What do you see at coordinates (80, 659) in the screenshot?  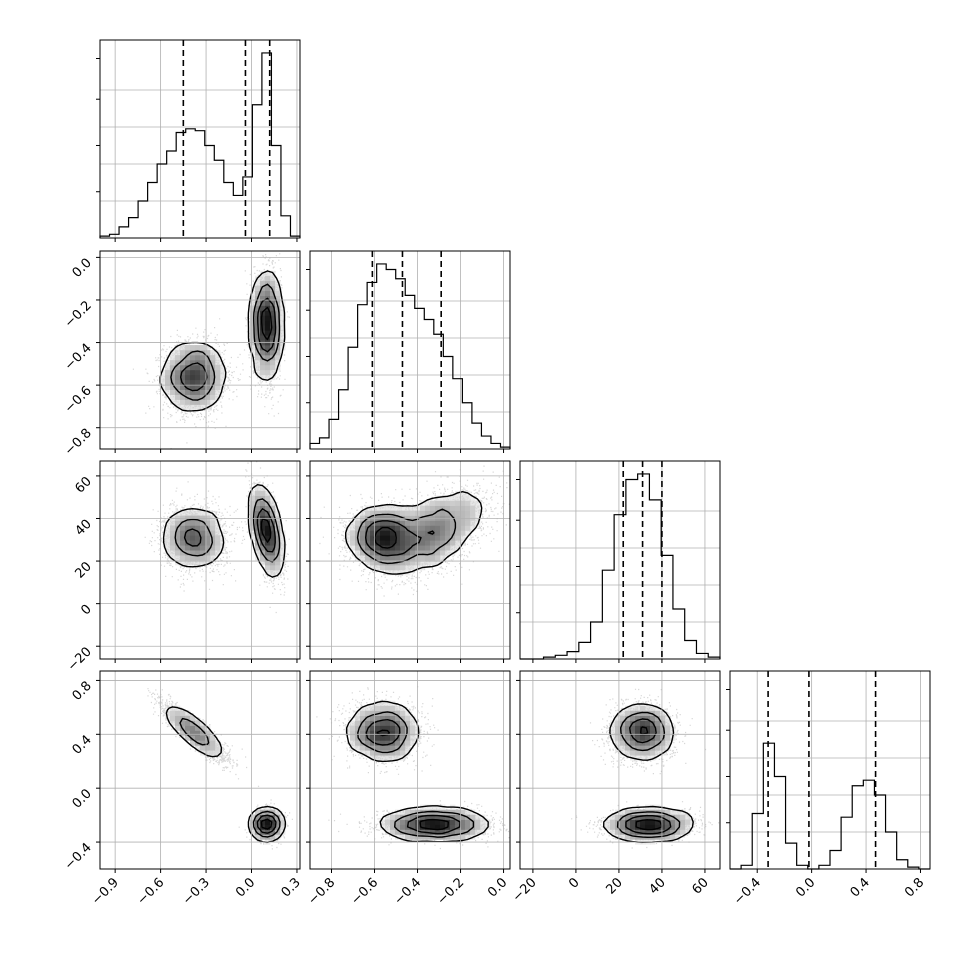 I see `scatter-2-0-ytick-label: −20` at bounding box center [80, 659].